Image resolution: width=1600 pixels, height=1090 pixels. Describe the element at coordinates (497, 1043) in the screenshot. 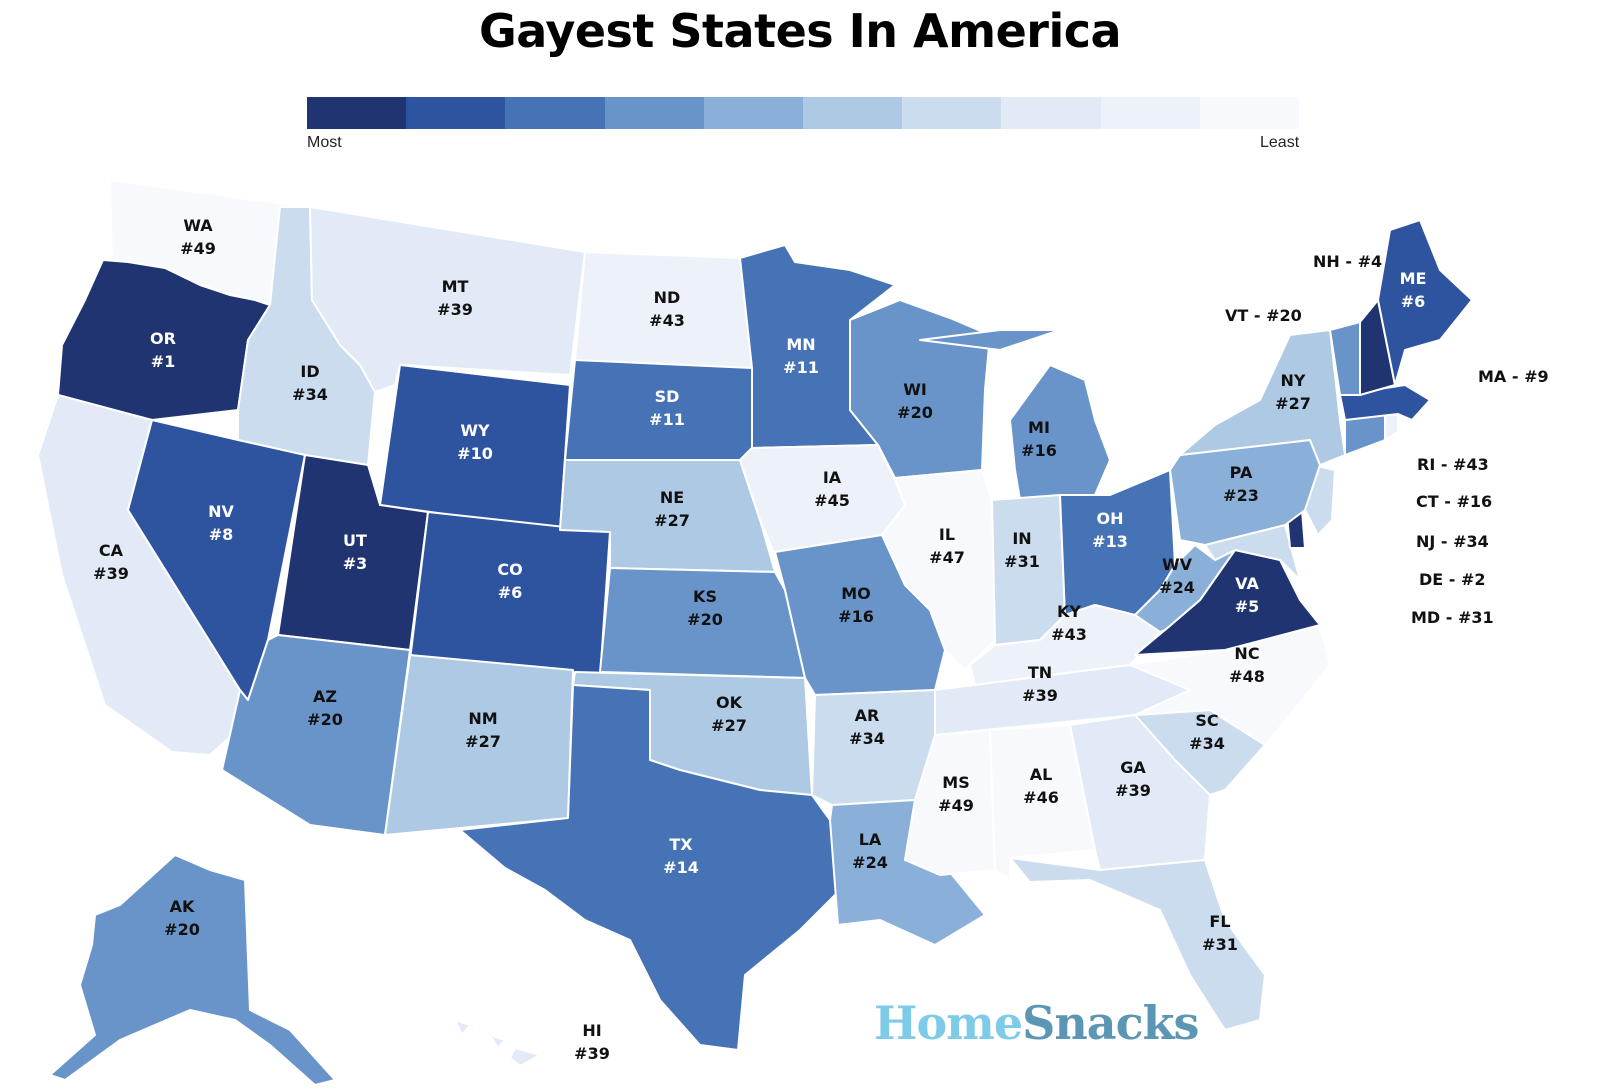

I see `state-HI` at that location.